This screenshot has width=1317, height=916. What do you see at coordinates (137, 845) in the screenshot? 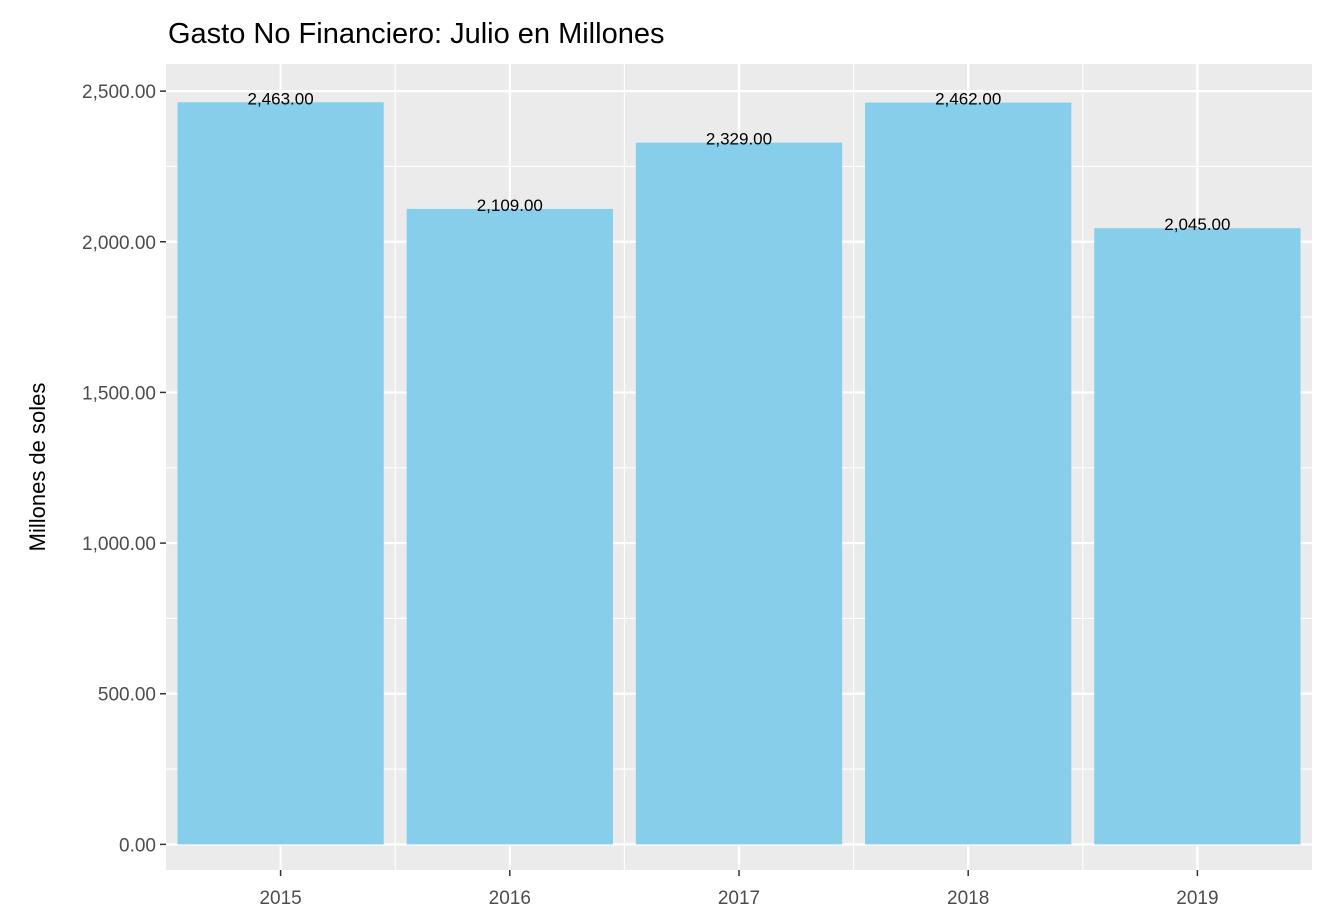
I see `y-tick-label: 0.00` at bounding box center [137, 845].